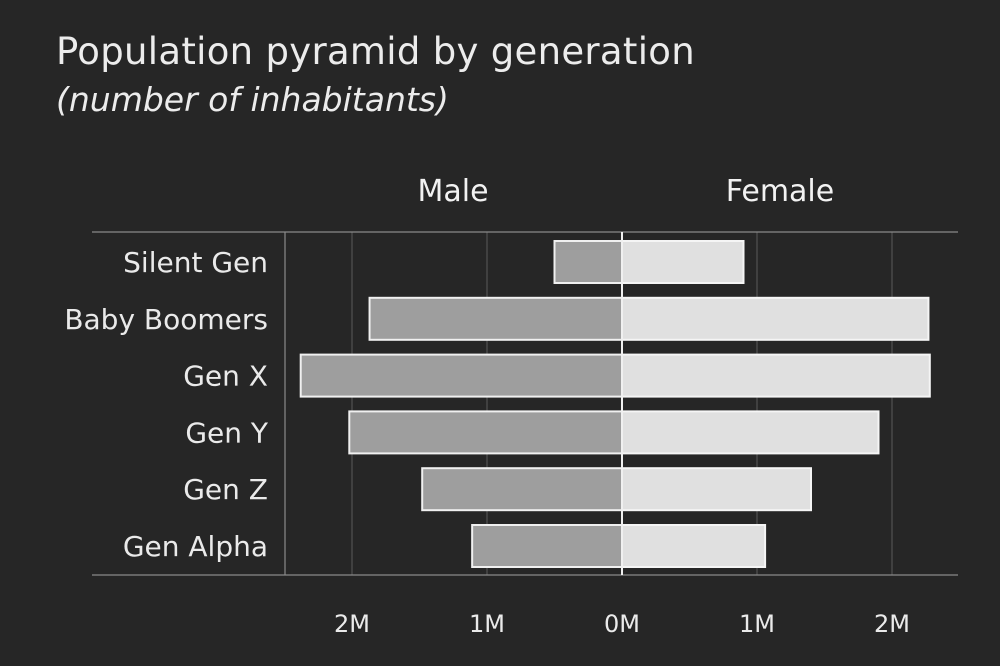 This screenshot has height=666, width=1000. I want to click on chart-title: Population pyramid by generation, so click(375, 51).